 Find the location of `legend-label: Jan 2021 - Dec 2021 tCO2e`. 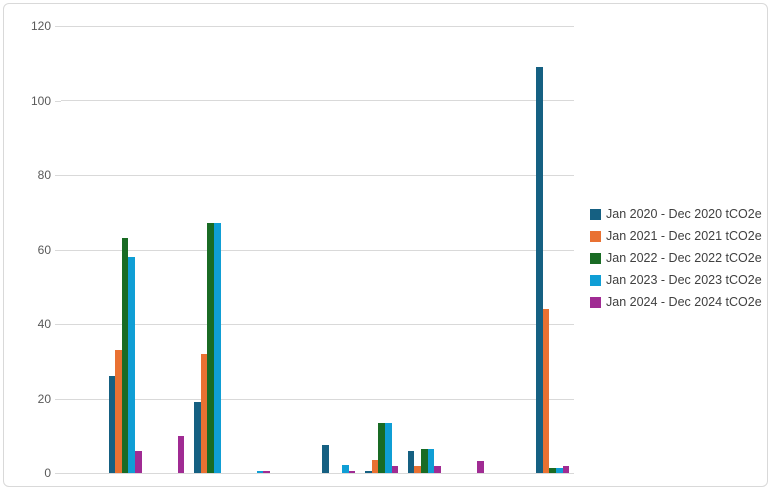

legend-label: Jan 2021 - Dec 2021 tCO2e is located at coordinates (684, 236).